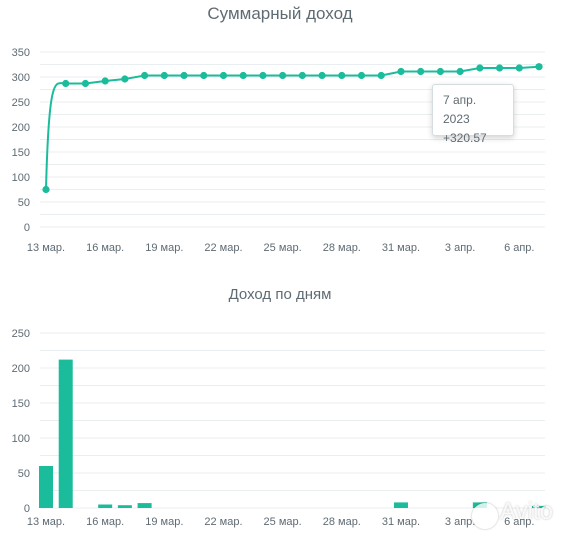 The height and width of the screenshot is (540, 576). Describe the element at coordinates (21, 53) in the screenshot. I see `y-tick-label: 350` at that location.